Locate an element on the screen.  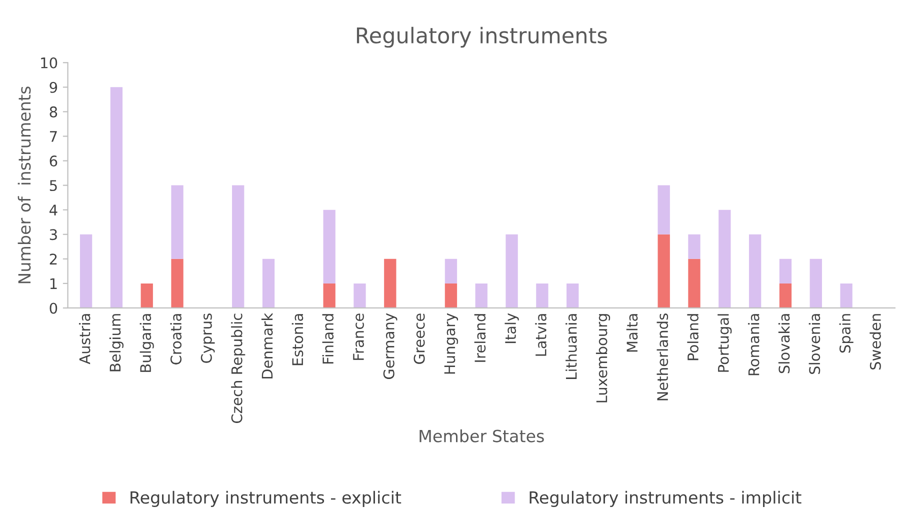
x-tick-label: Czech Republic is located at coordinates (238, 369).